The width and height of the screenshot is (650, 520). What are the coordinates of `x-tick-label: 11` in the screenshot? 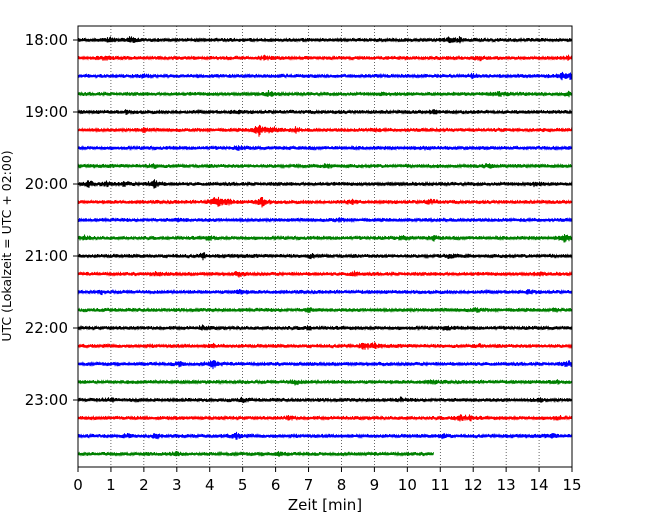 It's located at (440, 485).